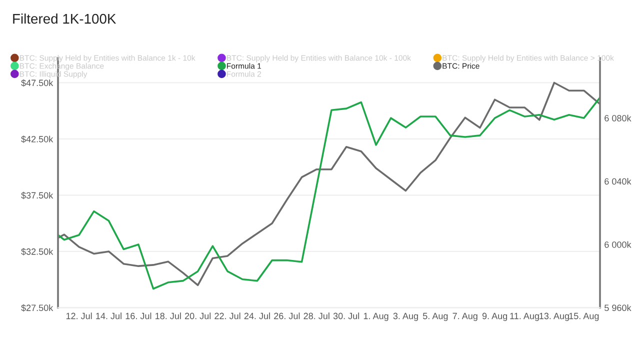  Describe the element at coordinates (37, 196) in the screenshot. I see `y-tick-label: $37.50k` at that location.